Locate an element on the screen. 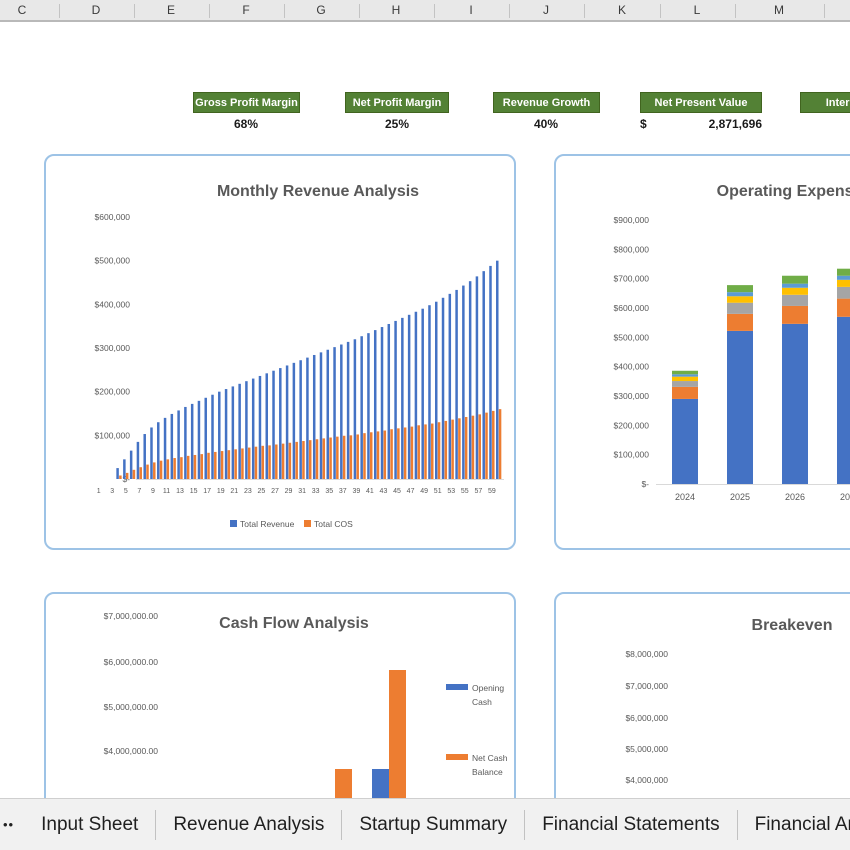  column-header-J: J is located at coordinates (546, 10).